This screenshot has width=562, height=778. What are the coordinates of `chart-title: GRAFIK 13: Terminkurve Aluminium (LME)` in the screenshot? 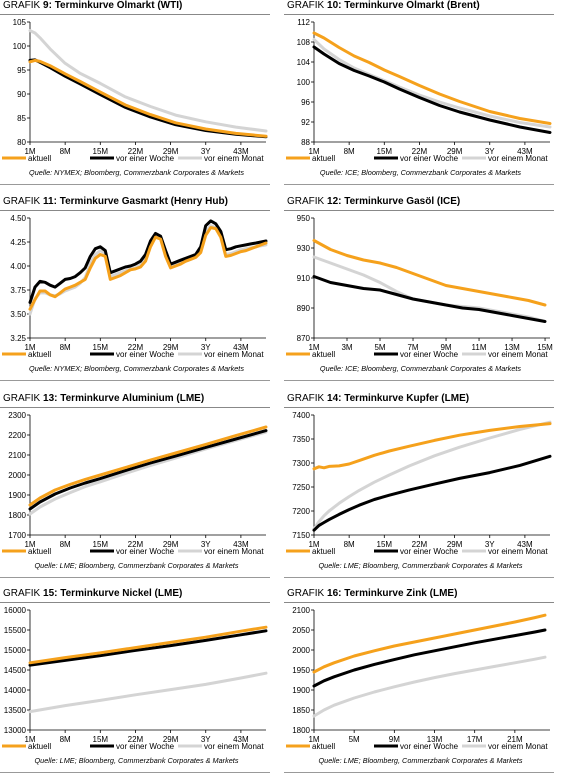 It's located at (103, 398).